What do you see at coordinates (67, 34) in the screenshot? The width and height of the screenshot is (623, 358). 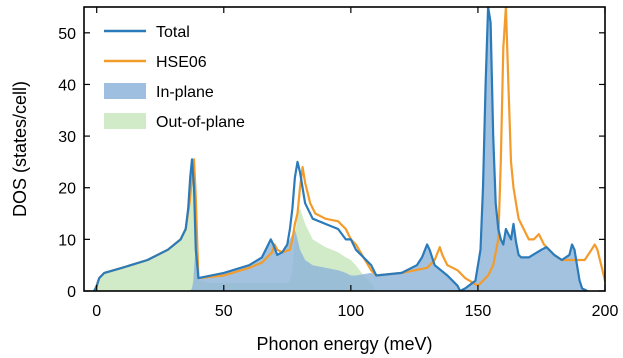 I see `y-tick-label: 50` at bounding box center [67, 34].